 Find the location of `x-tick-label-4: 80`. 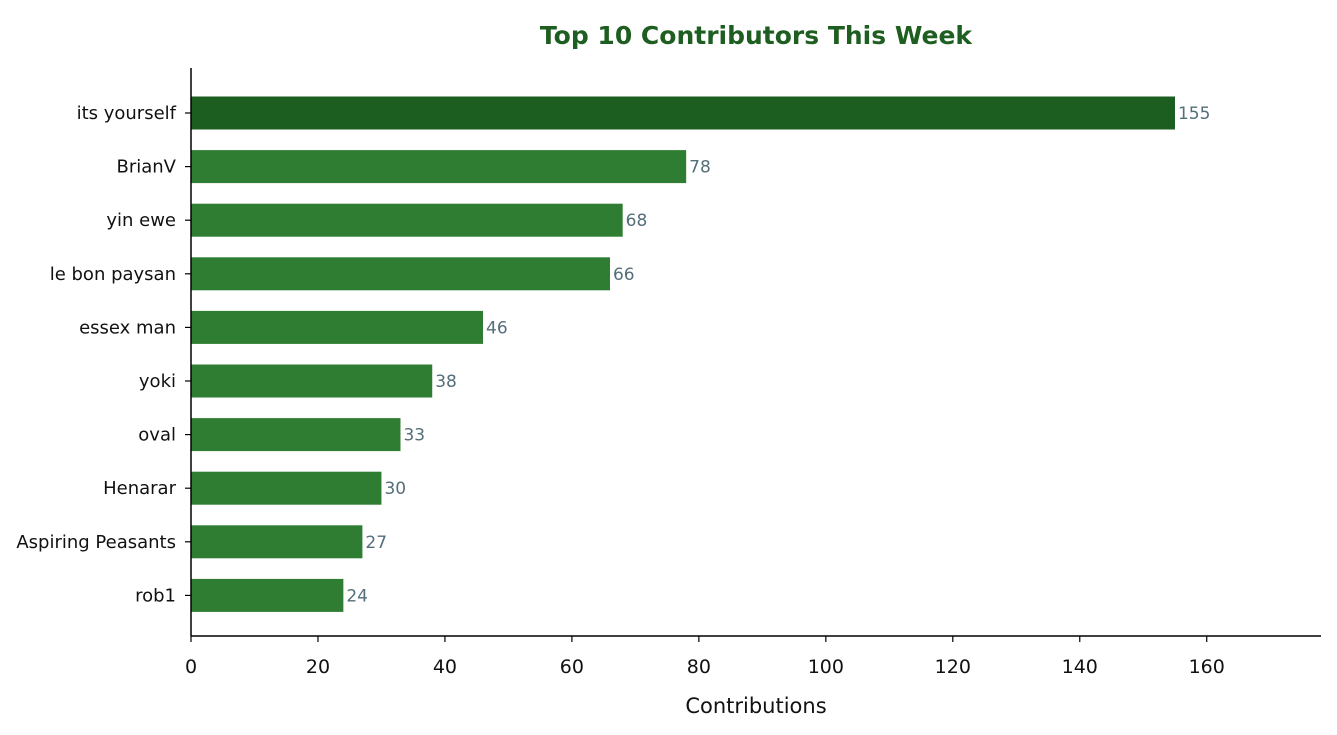

x-tick-label-4: 80 is located at coordinates (699, 667).